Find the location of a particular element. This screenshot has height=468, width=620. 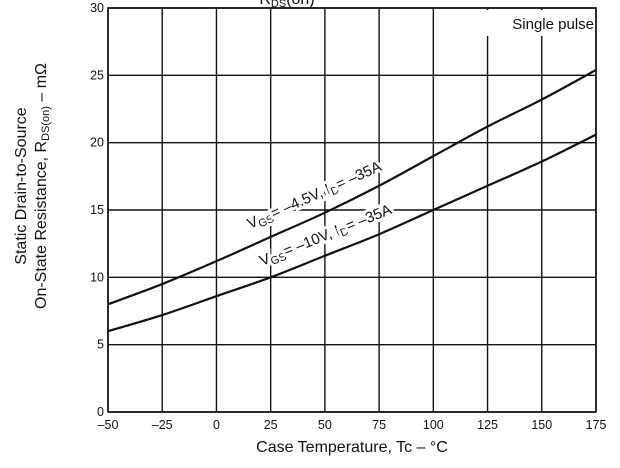

y-tick-label: 15 is located at coordinates (97, 210).